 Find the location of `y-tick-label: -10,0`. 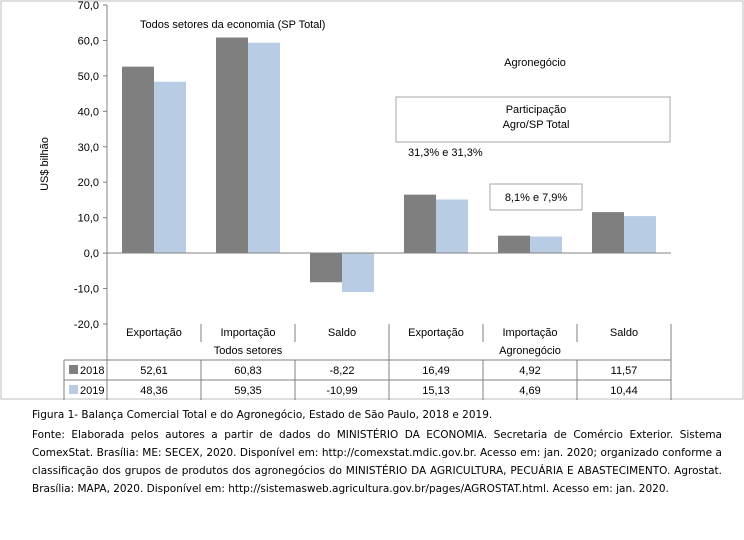

y-tick-label: -10,0 is located at coordinates (86, 290).